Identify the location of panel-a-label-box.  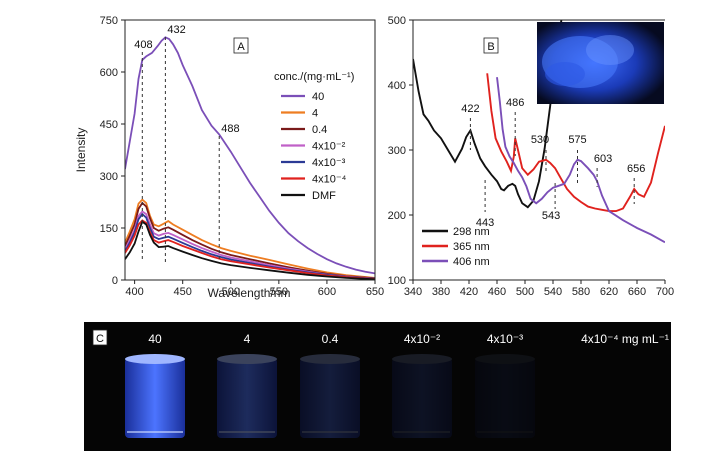
(241, 45).